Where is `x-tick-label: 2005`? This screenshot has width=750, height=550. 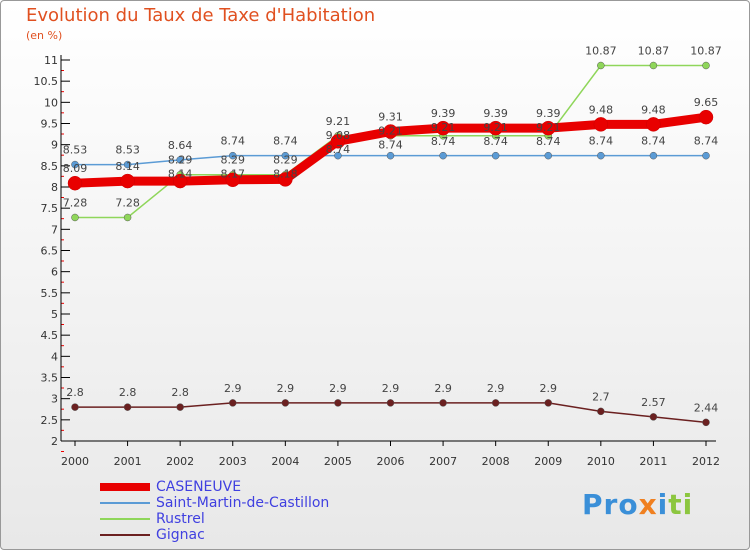 x-tick-label: 2005 is located at coordinates (338, 461).